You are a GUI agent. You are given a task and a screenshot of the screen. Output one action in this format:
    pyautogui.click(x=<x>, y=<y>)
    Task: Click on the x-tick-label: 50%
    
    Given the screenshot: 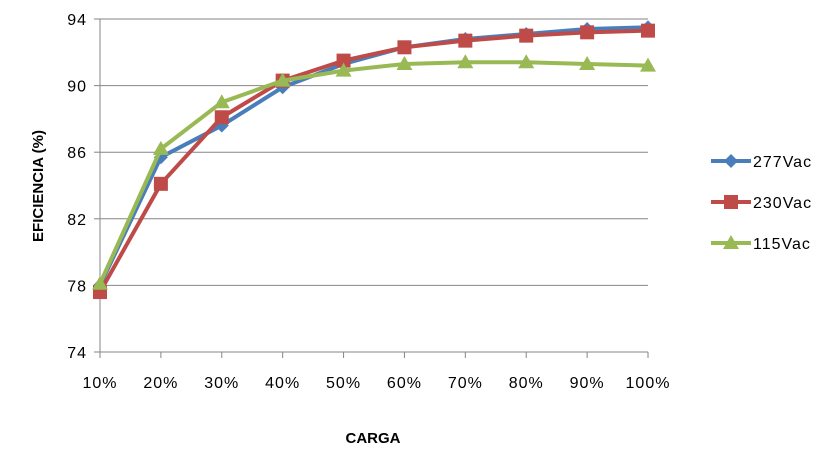 What is the action you would take?
    pyautogui.click(x=343, y=383)
    